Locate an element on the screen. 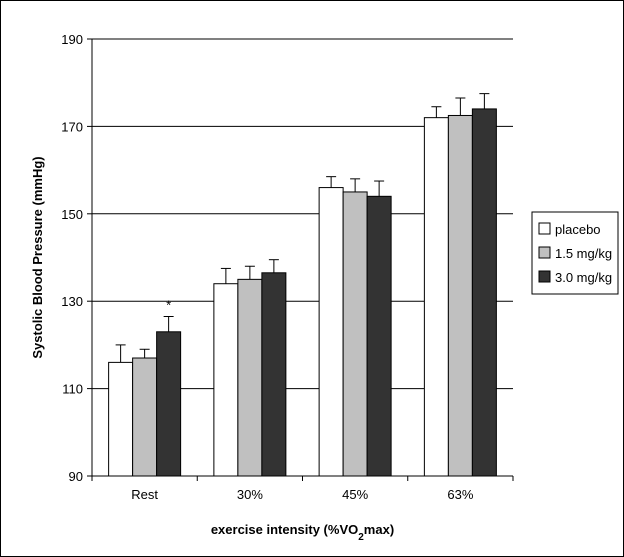 The height and width of the screenshot is (557, 624). y-tick-label: 150 is located at coordinates (72, 214).